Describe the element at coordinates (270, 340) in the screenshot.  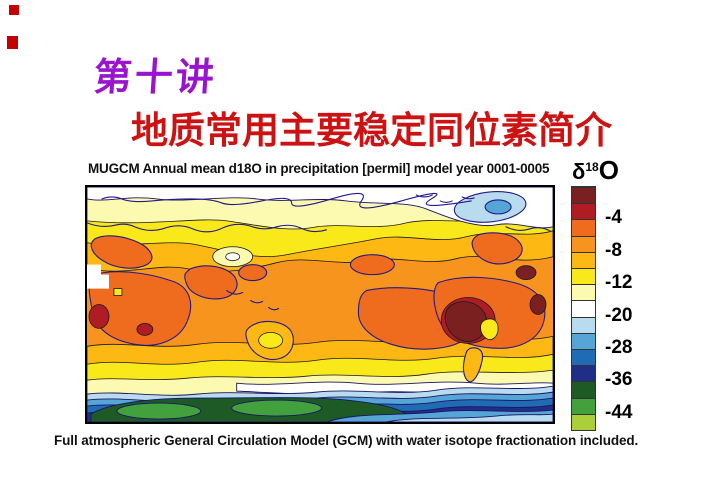
I see `australia-yellow-core` at that location.